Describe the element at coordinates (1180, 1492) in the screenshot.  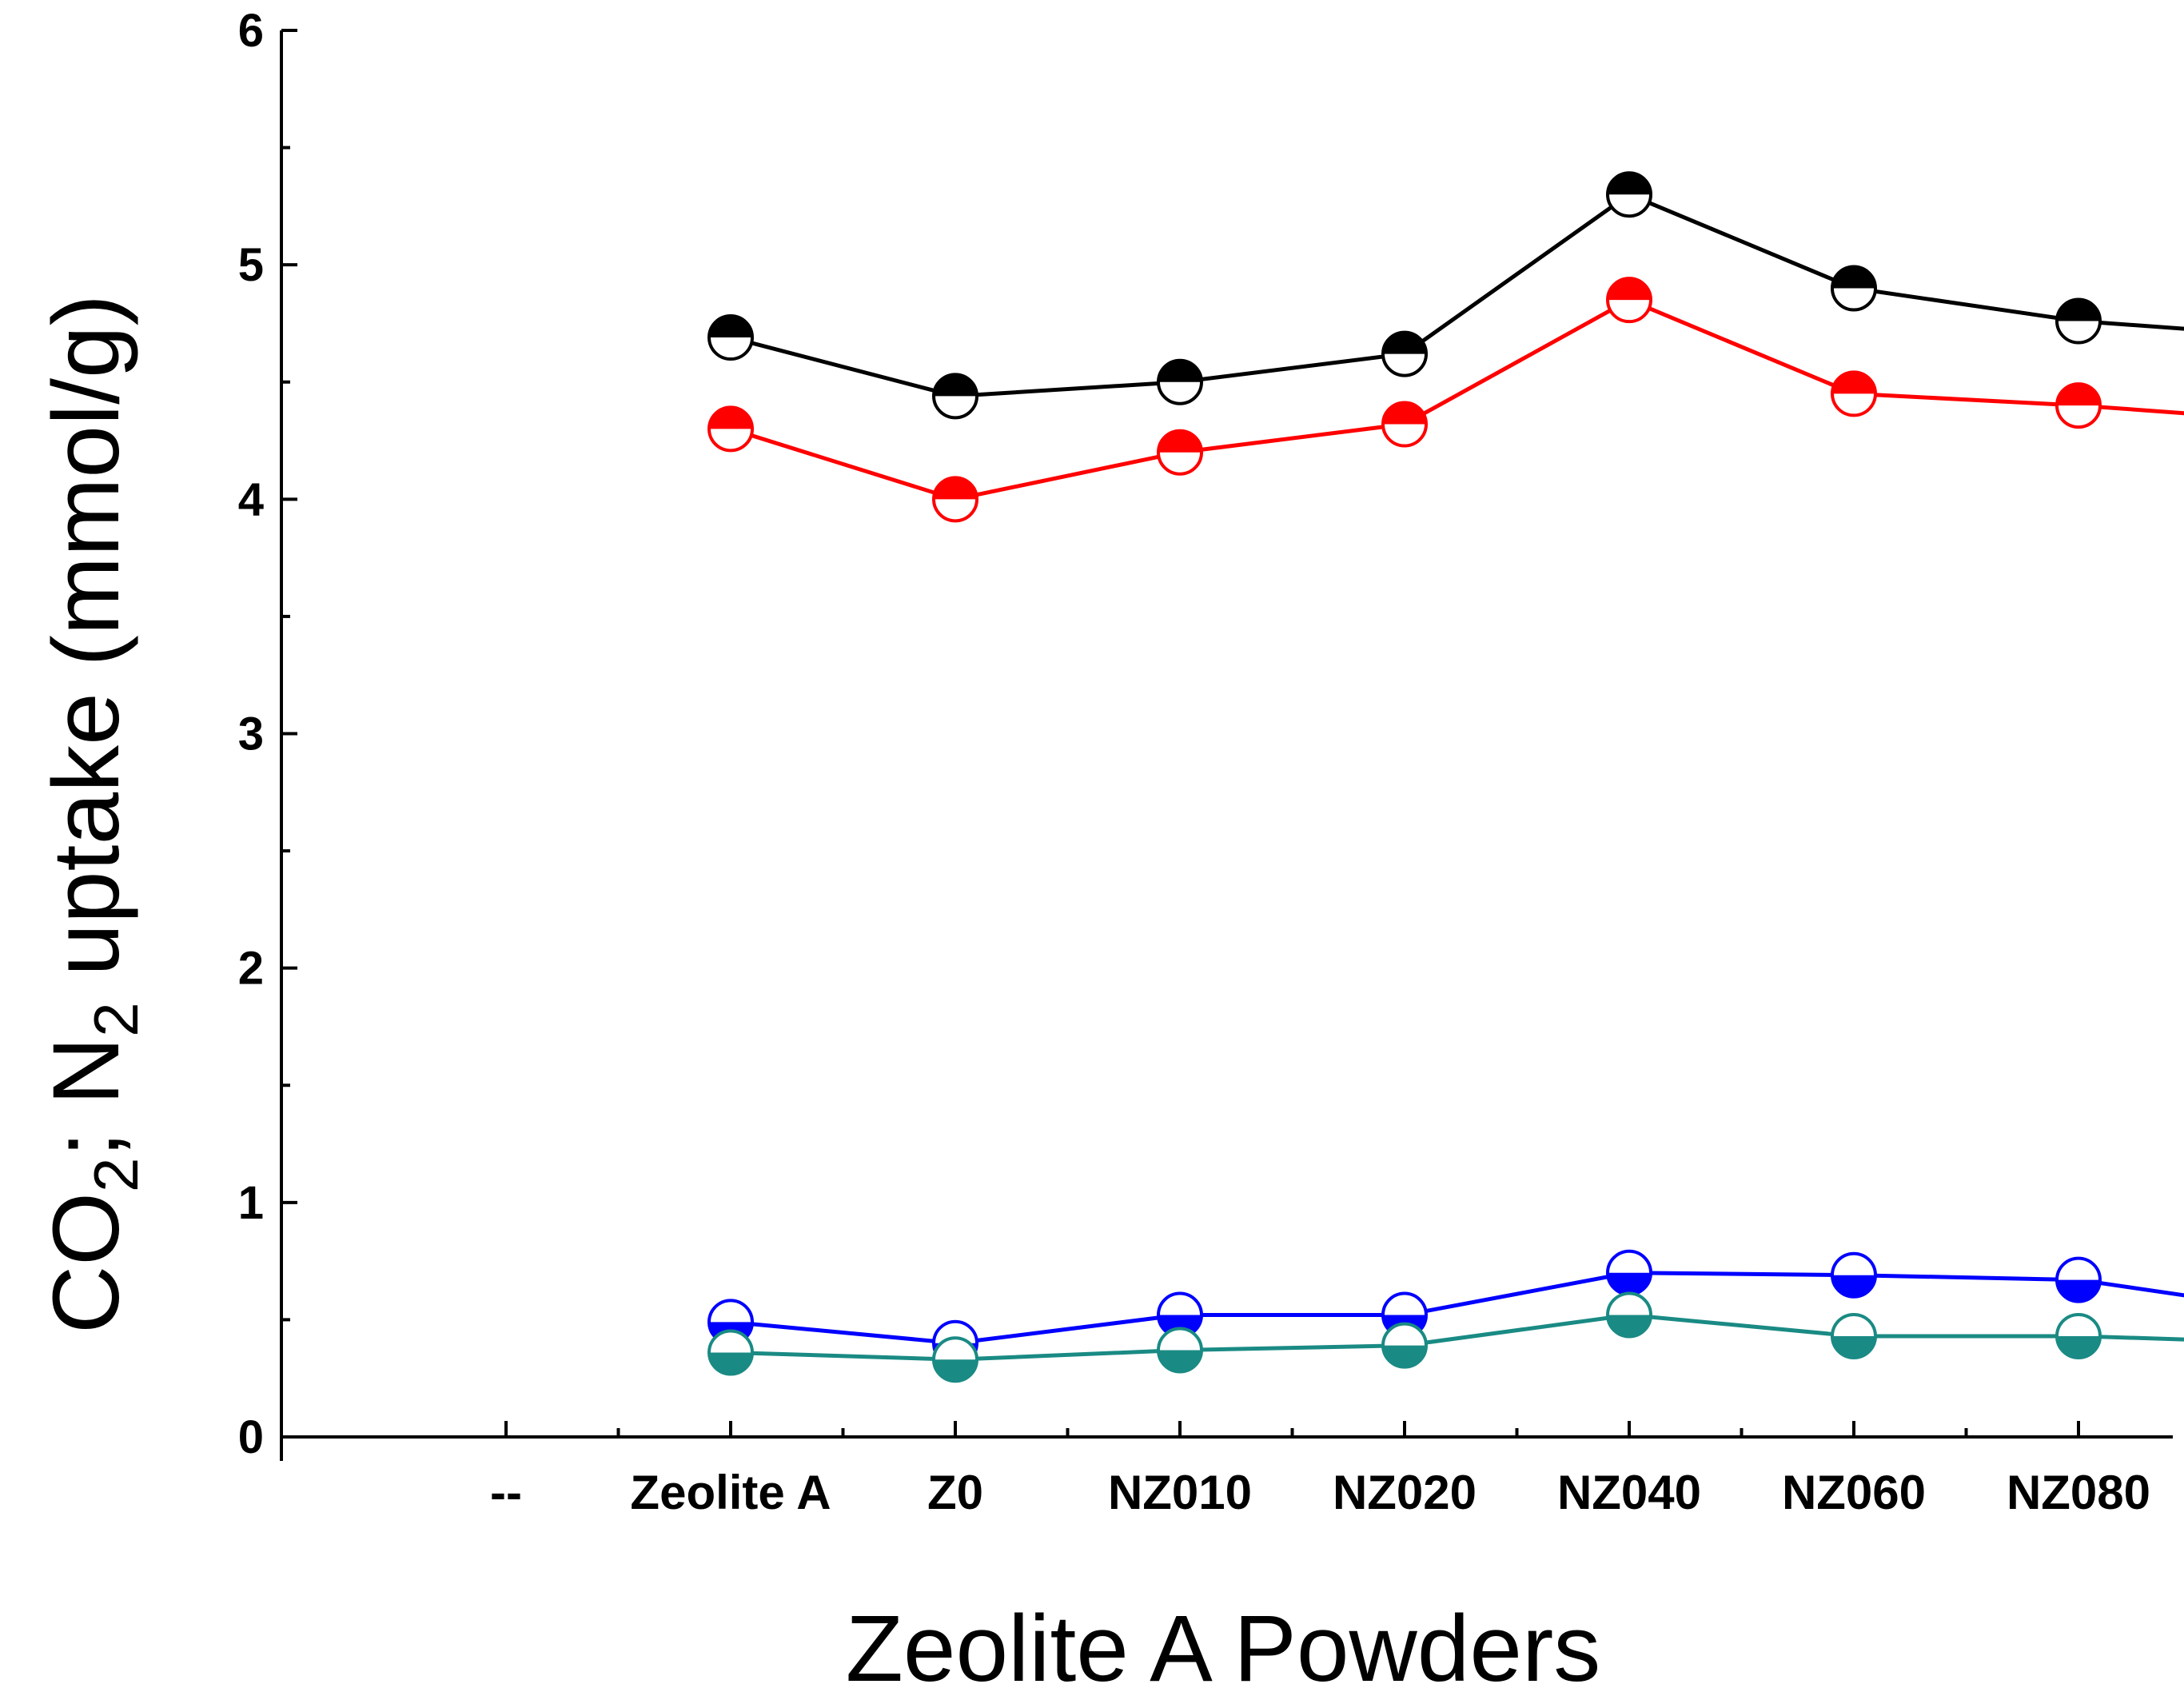
I see `x-tick-label: NZ010` at that location.